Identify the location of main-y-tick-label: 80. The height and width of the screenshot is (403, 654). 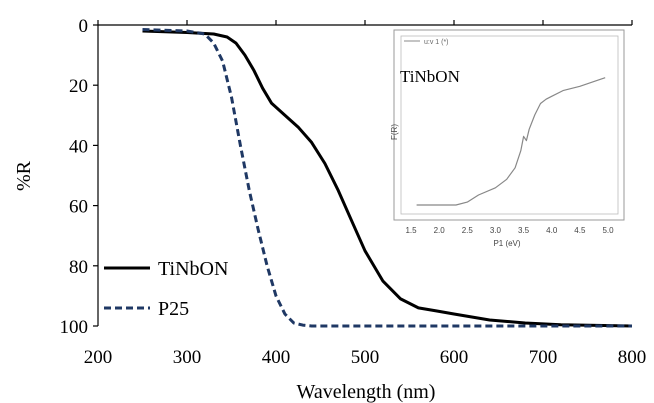
(78, 267).